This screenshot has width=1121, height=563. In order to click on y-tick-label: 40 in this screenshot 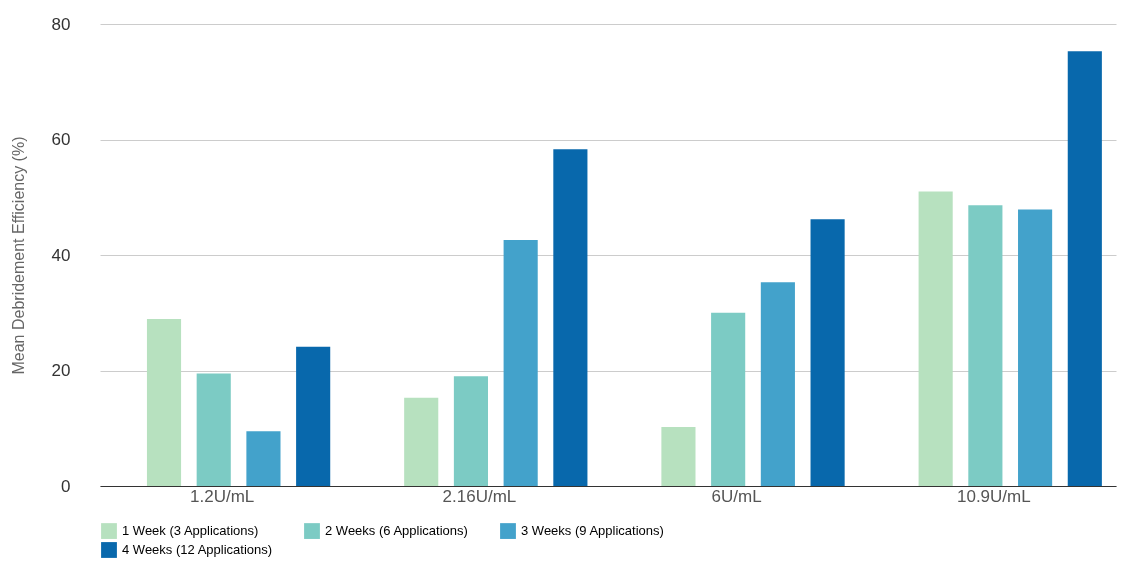, I will do `click(61, 255)`.